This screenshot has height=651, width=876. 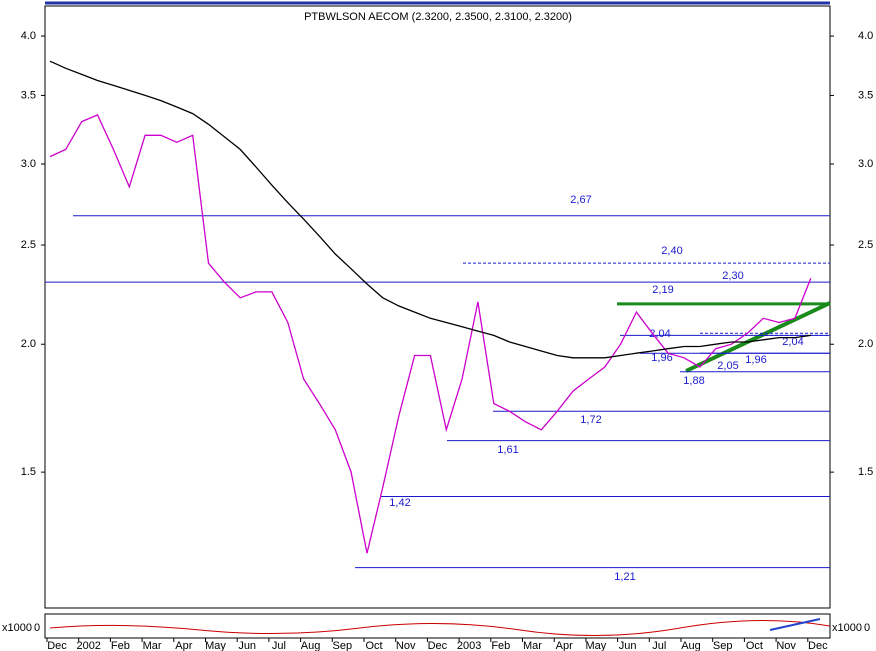 I want to click on trend-line, so click(x=758, y=337).